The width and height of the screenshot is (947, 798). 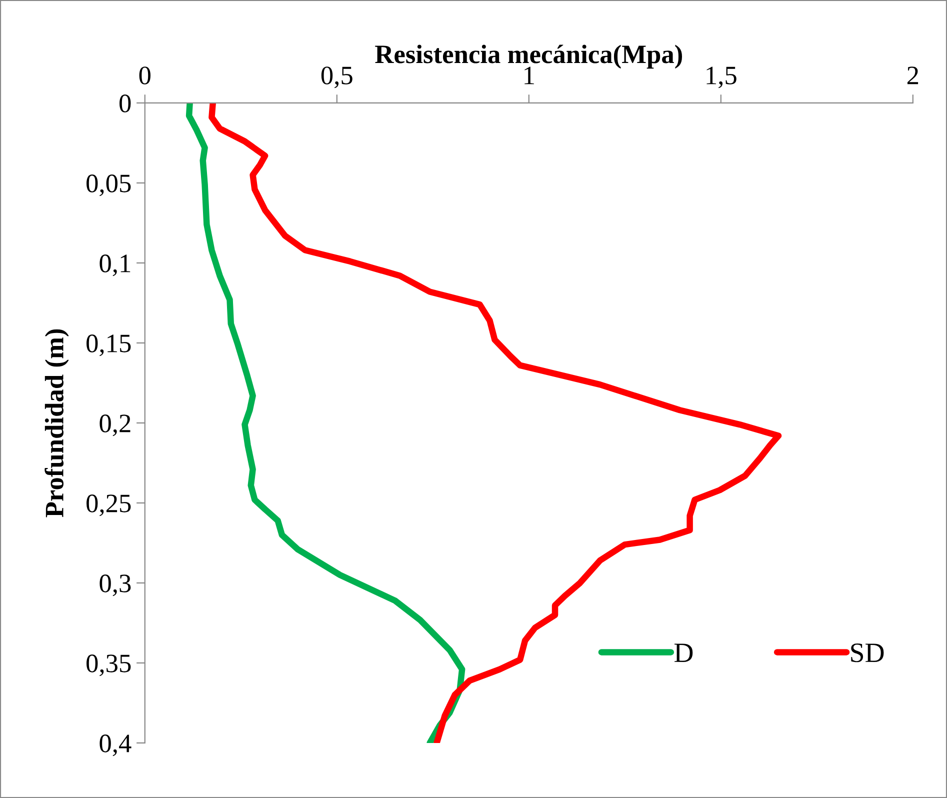 What do you see at coordinates (529, 75) in the screenshot?
I see `x-tick-label: 1` at bounding box center [529, 75].